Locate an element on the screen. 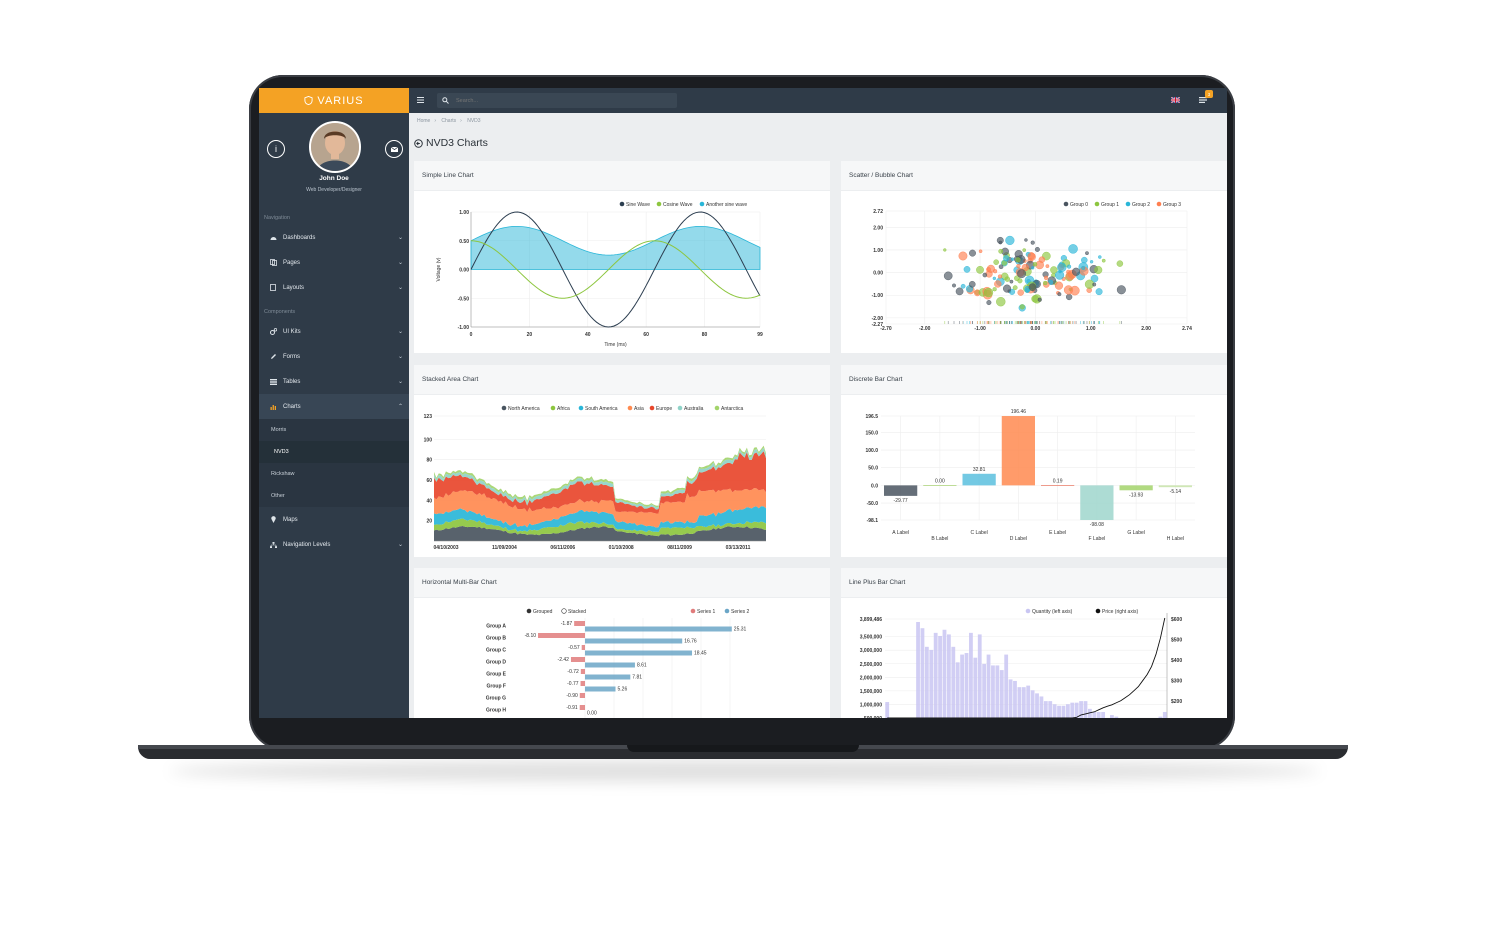 The height and width of the screenshot is (946, 1500). search-box is located at coordinates (557, 100).